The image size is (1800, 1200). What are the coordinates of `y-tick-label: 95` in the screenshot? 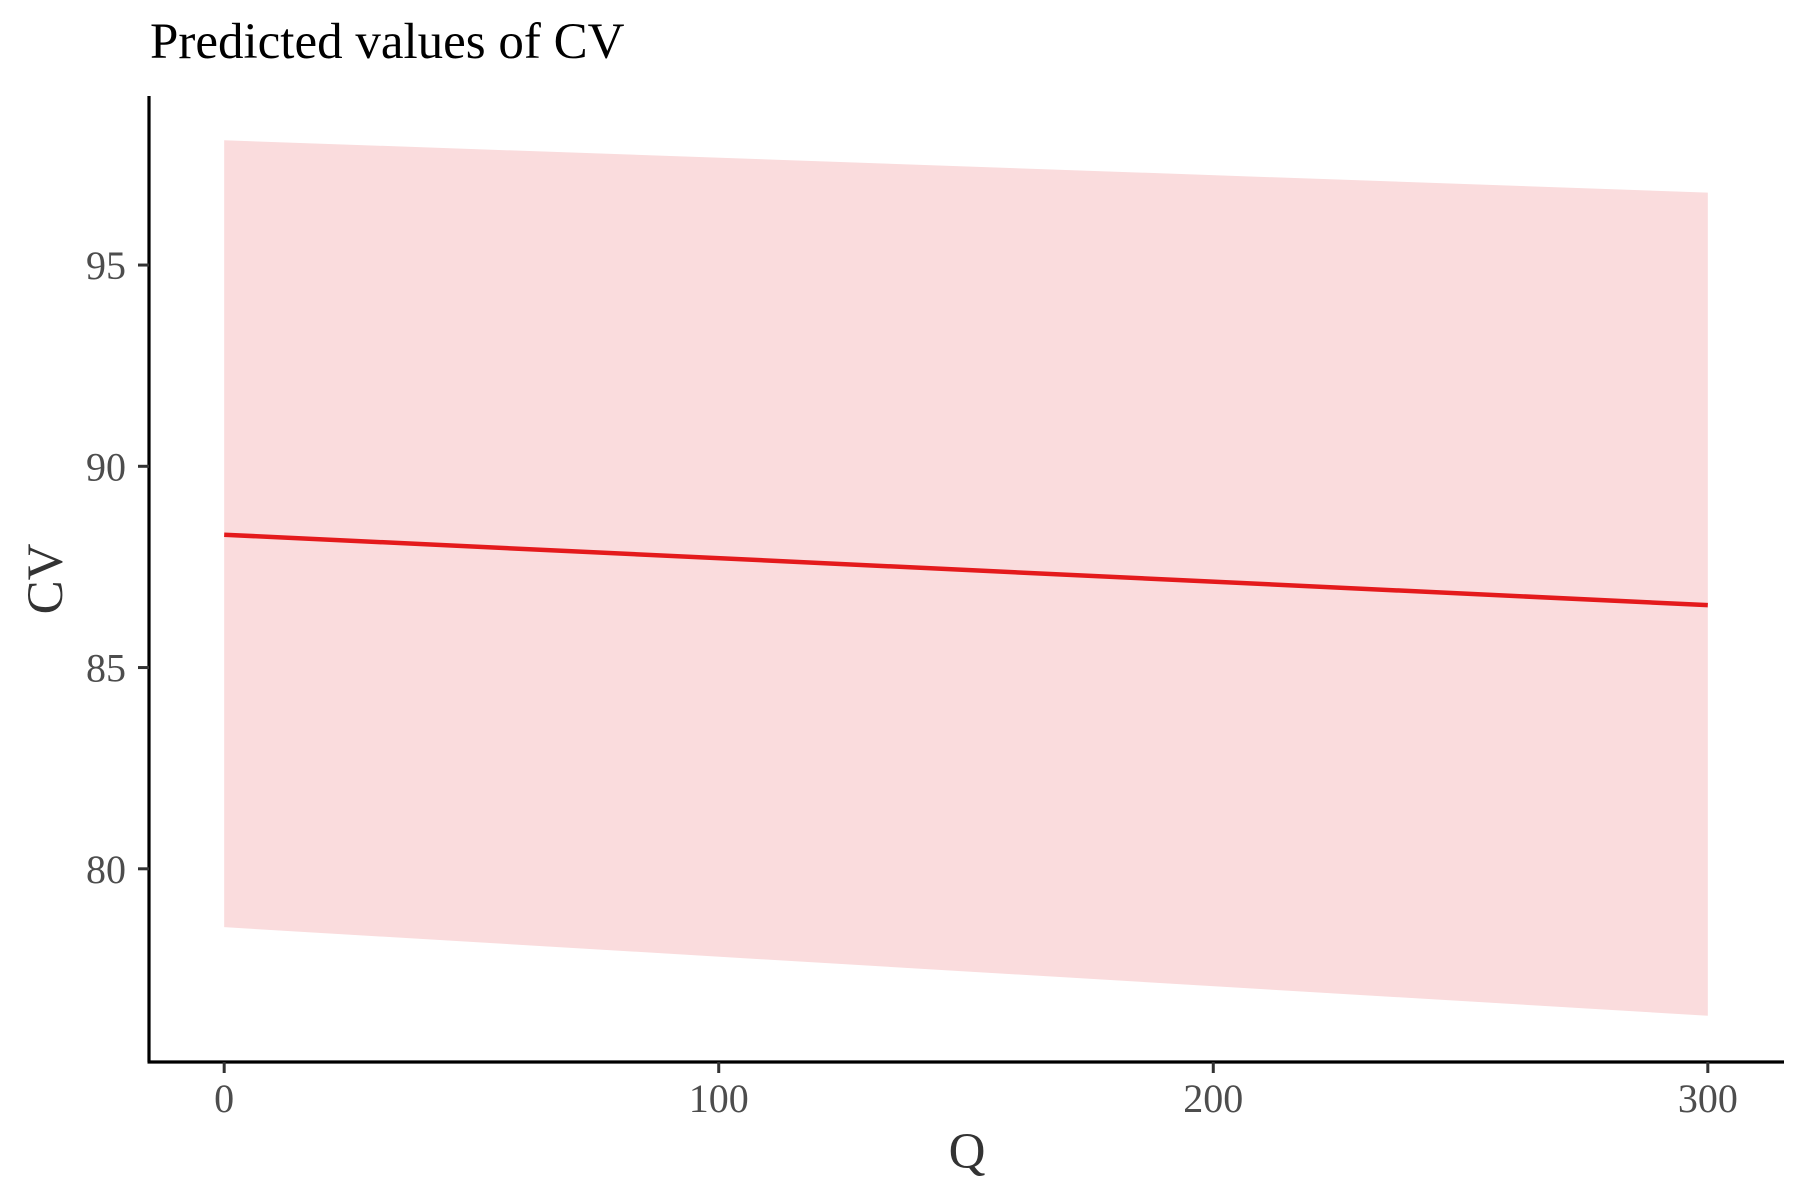 It's located at (106, 265).